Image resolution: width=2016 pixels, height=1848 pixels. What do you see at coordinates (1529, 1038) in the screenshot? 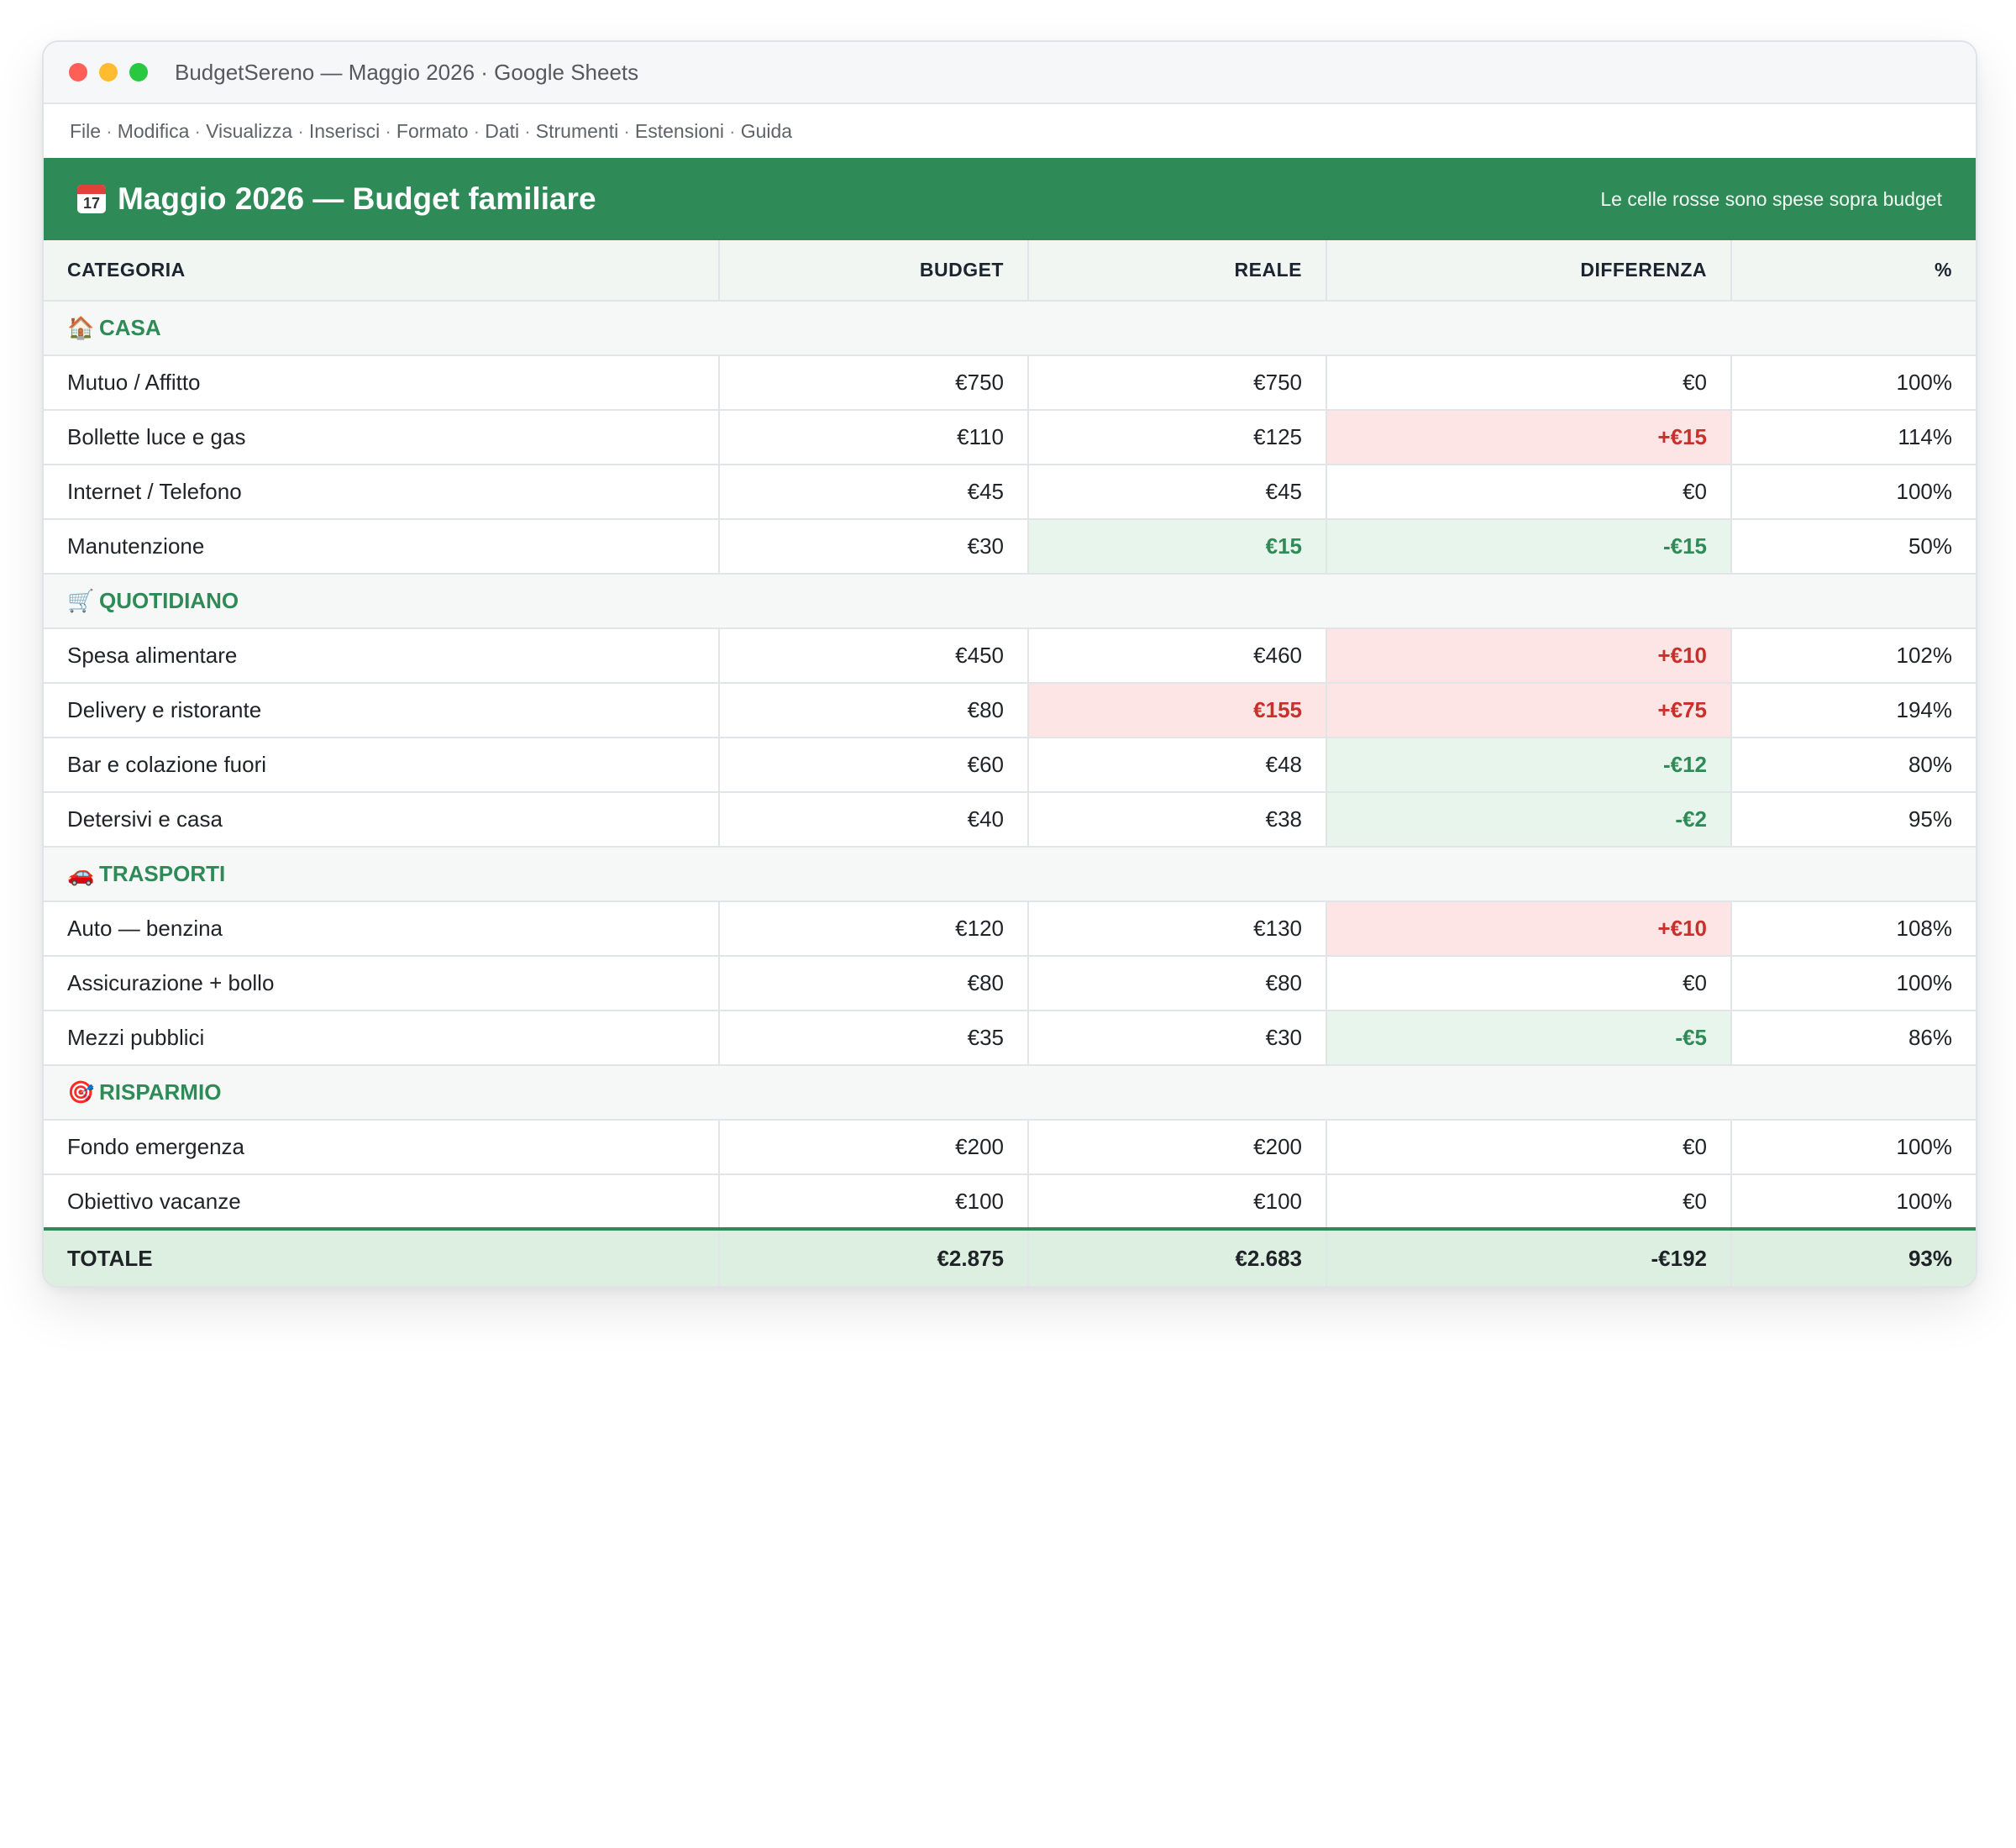
I see `difference-cell: -€5` at bounding box center [1529, 1038].